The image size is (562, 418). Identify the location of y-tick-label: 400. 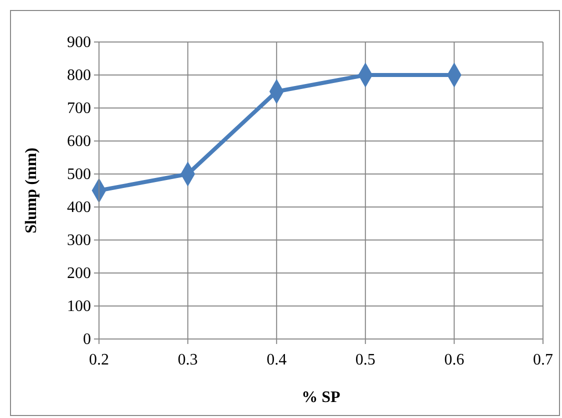
(79, 207).